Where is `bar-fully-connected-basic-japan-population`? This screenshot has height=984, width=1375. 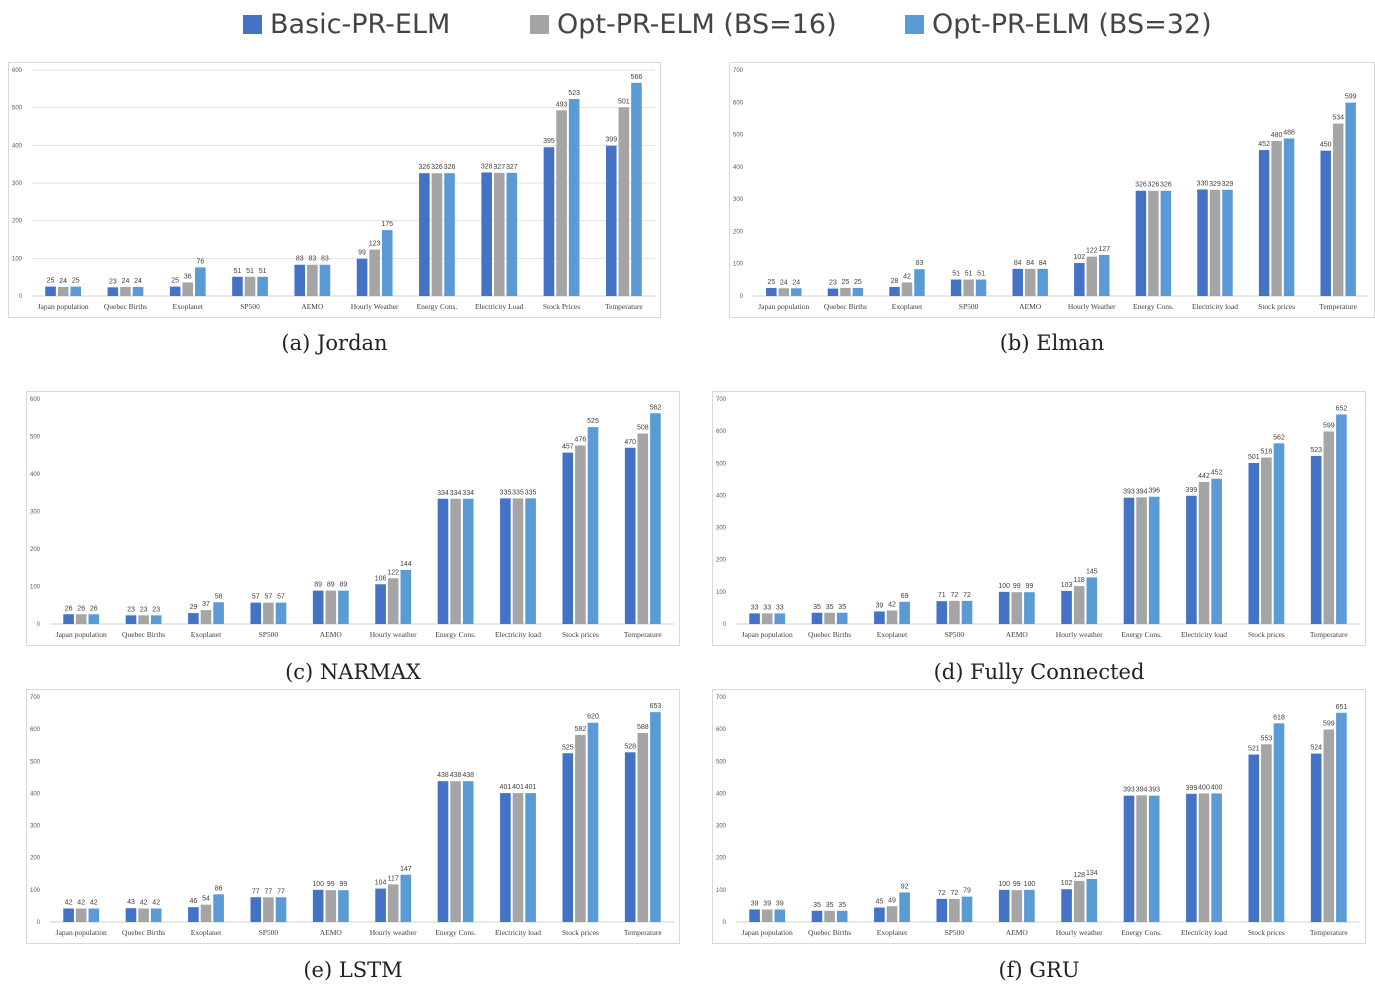 bar-fully-connected-basic-japan-population is located at coordinates (754, 618).